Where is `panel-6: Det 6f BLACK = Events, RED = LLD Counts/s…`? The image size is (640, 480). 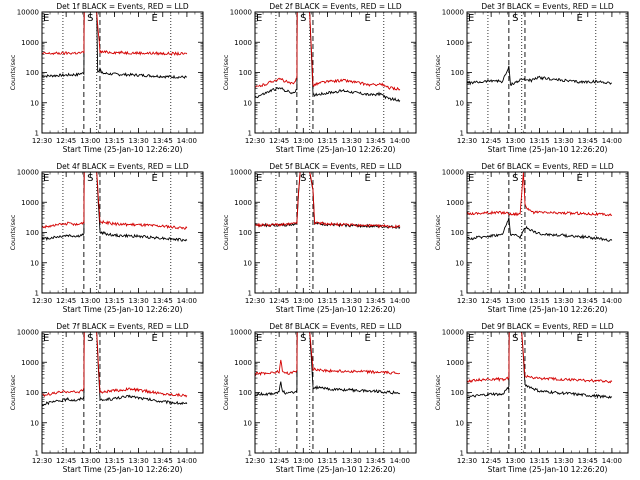
panel-6: Det 6f BLACK = Events, RED = LLD Counts/s… is located at coordinates (531, 238).